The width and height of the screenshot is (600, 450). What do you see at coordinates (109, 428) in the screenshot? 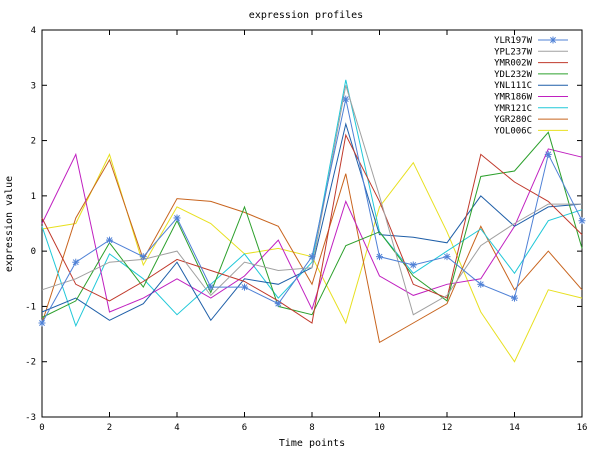
I see `x-tick-label: 2` at bounding box center [109, 428].